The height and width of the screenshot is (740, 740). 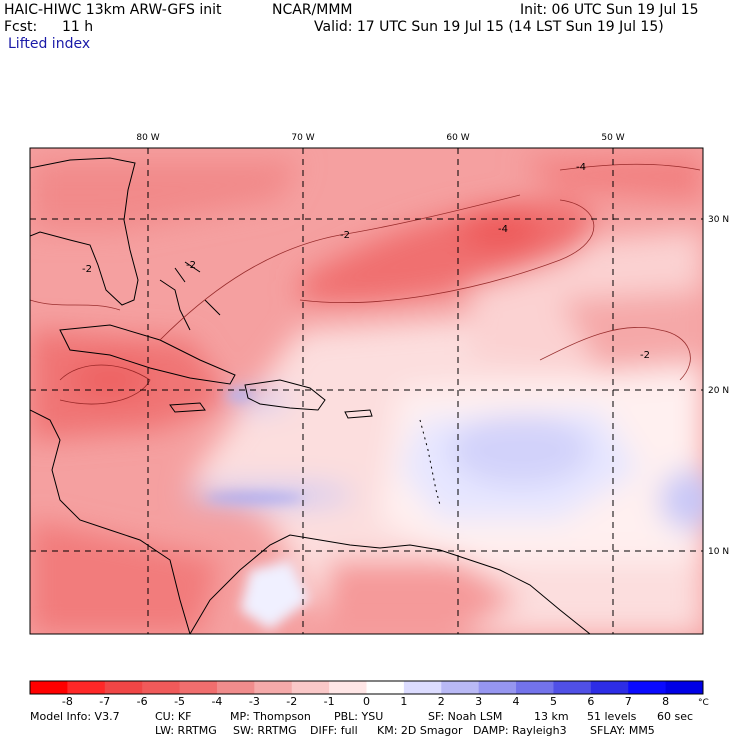 What do you see at coordinates (186, 730) in the screenshot?
I see `info-longwave: LW: RRTMG` at bounding box center [186, 730].